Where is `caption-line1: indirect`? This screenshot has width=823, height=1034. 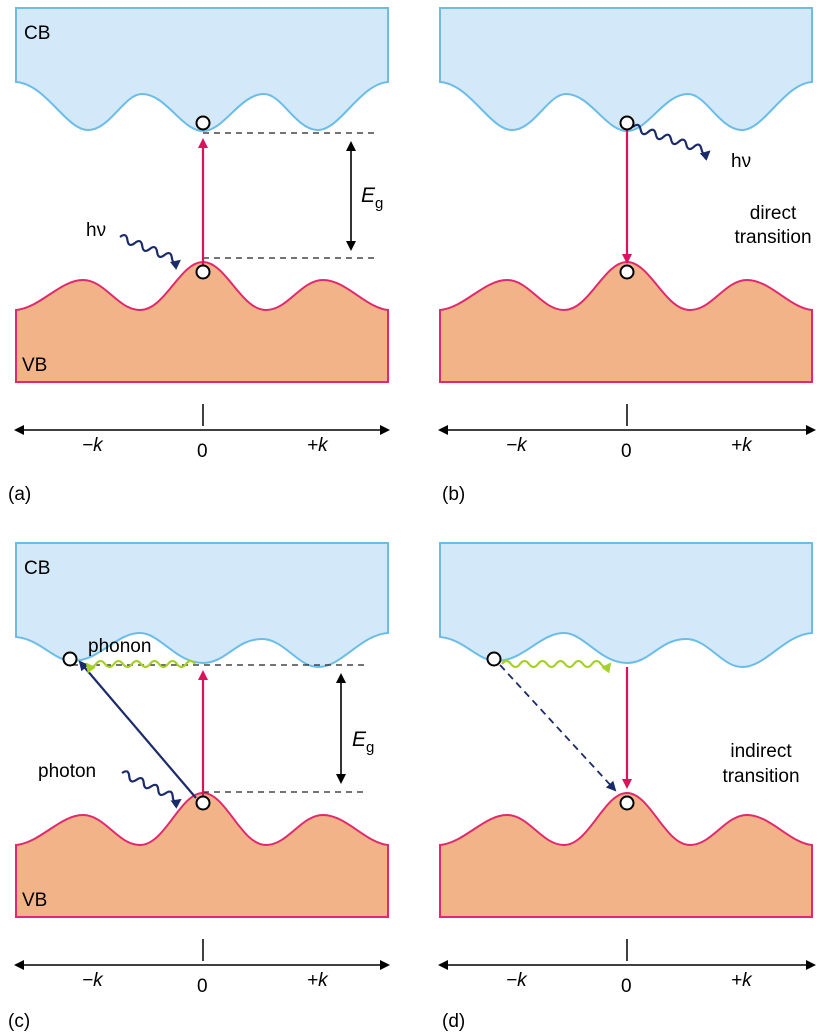 caption-line1: indirect is located at coordinates (761, 751).